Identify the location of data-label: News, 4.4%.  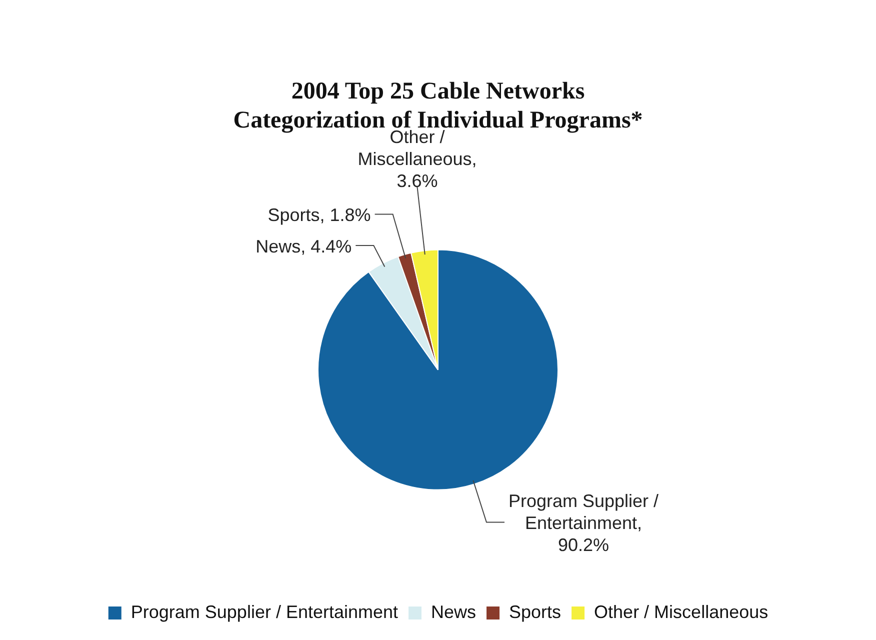
(304, 246).